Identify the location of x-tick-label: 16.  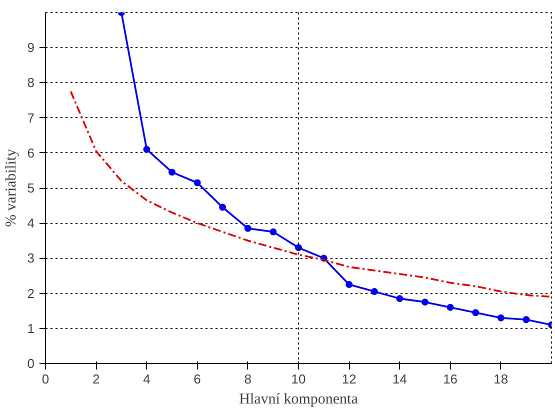
(450, 379).